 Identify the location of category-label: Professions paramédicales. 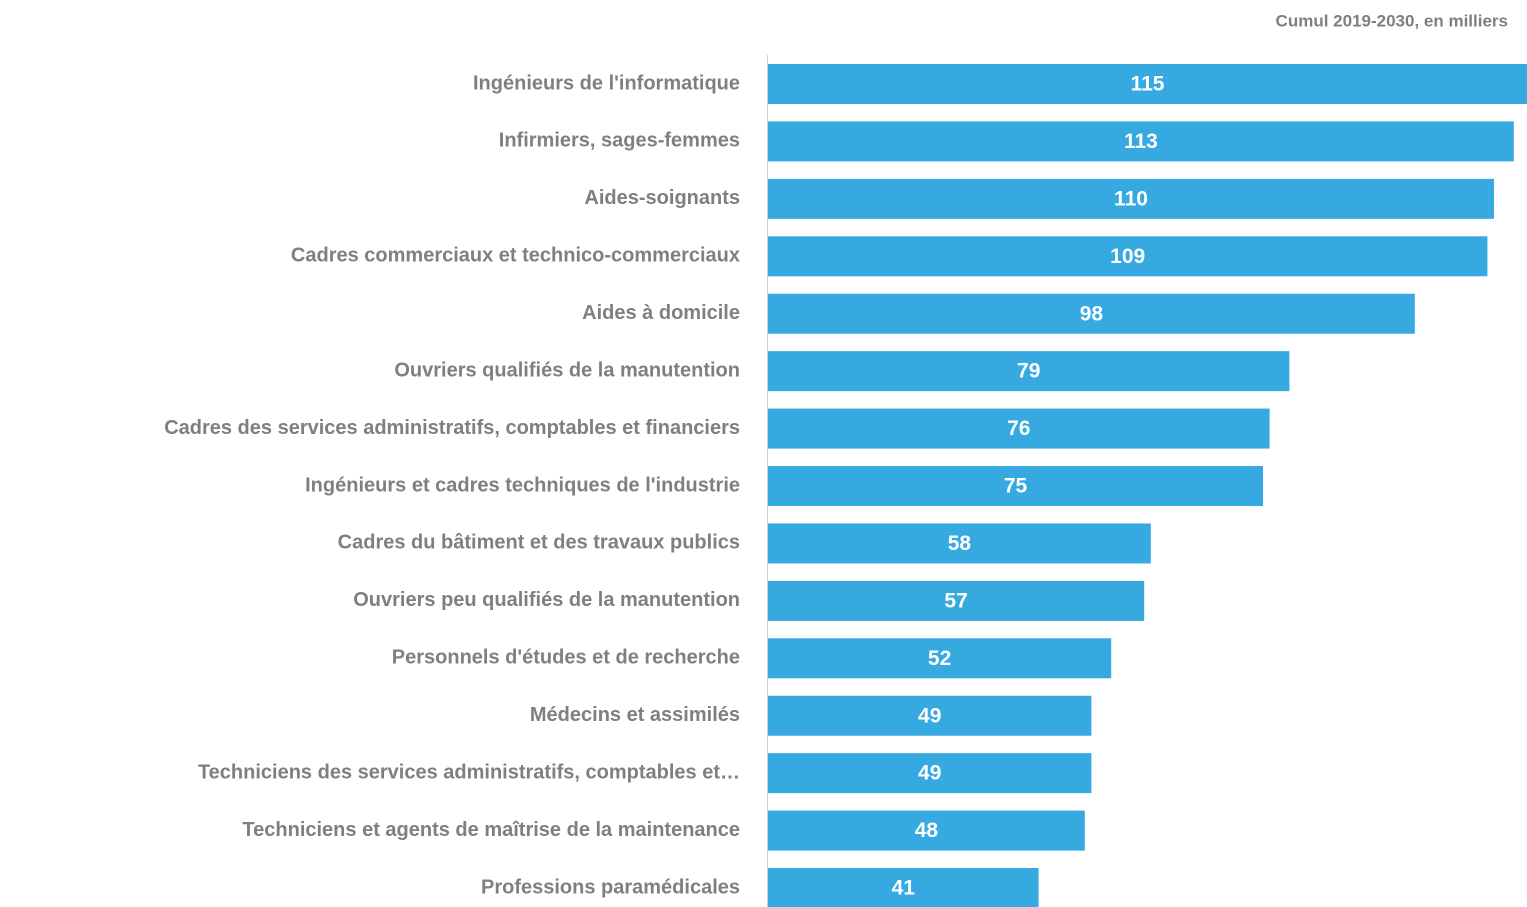
(610, 887).